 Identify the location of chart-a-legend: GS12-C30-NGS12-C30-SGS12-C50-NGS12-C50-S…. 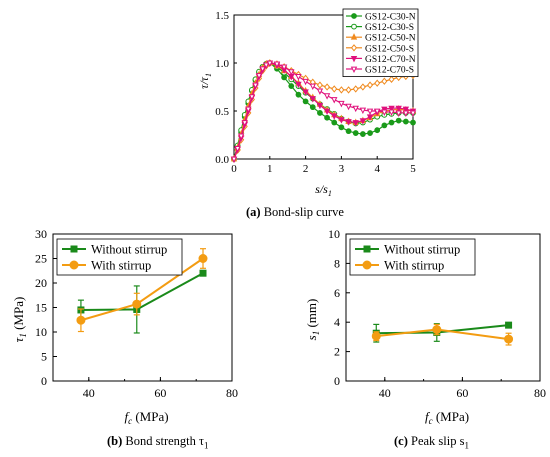
(380, 42).